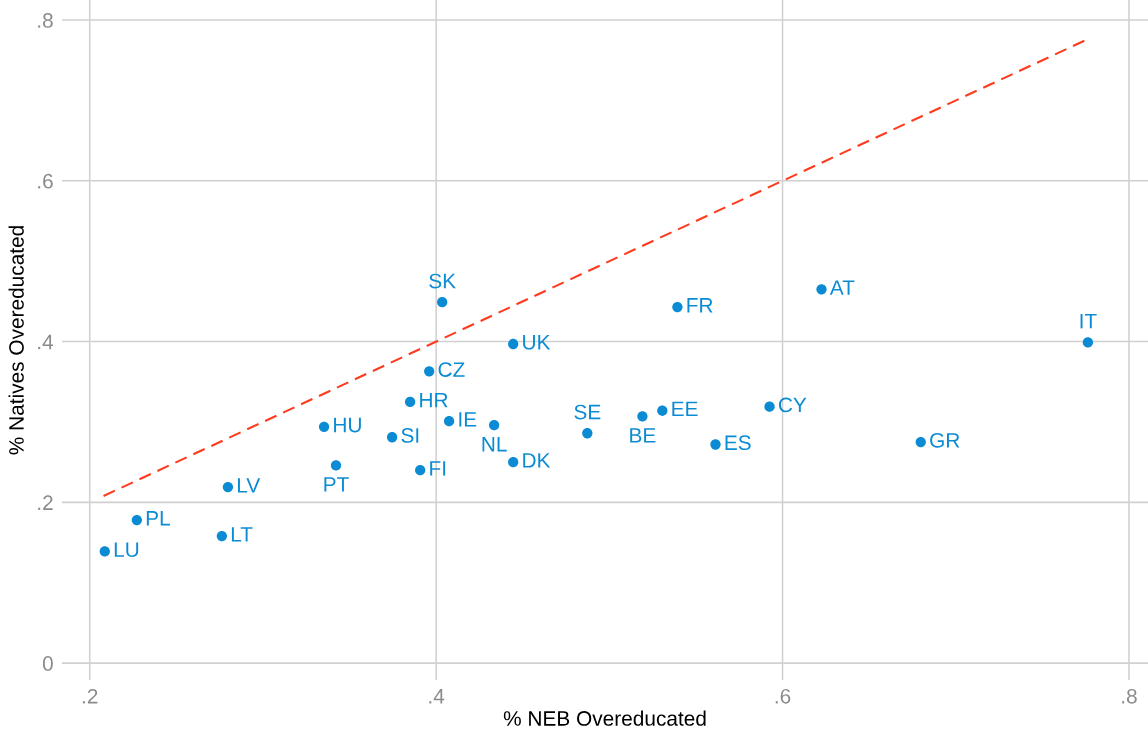  Describe the element at coordinates (945, 440) in the screenshot. I see `annotation: GR` at that location.